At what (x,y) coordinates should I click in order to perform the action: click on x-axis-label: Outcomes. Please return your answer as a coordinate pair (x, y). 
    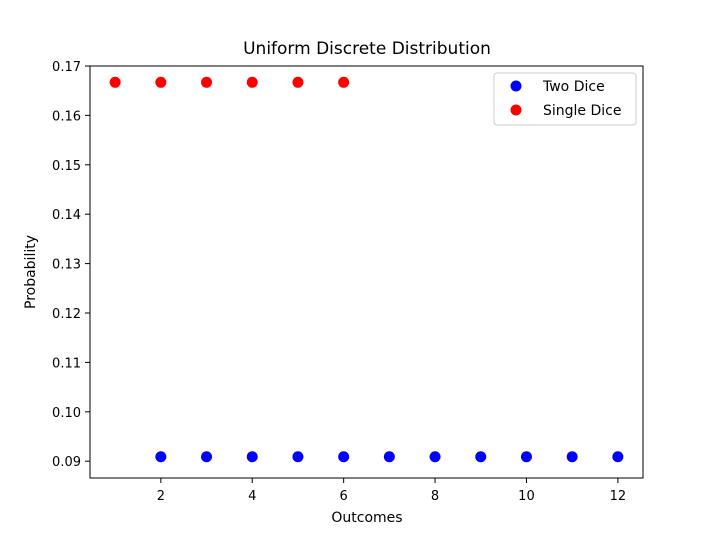
    Looking at the image, I should click on (366, 518).